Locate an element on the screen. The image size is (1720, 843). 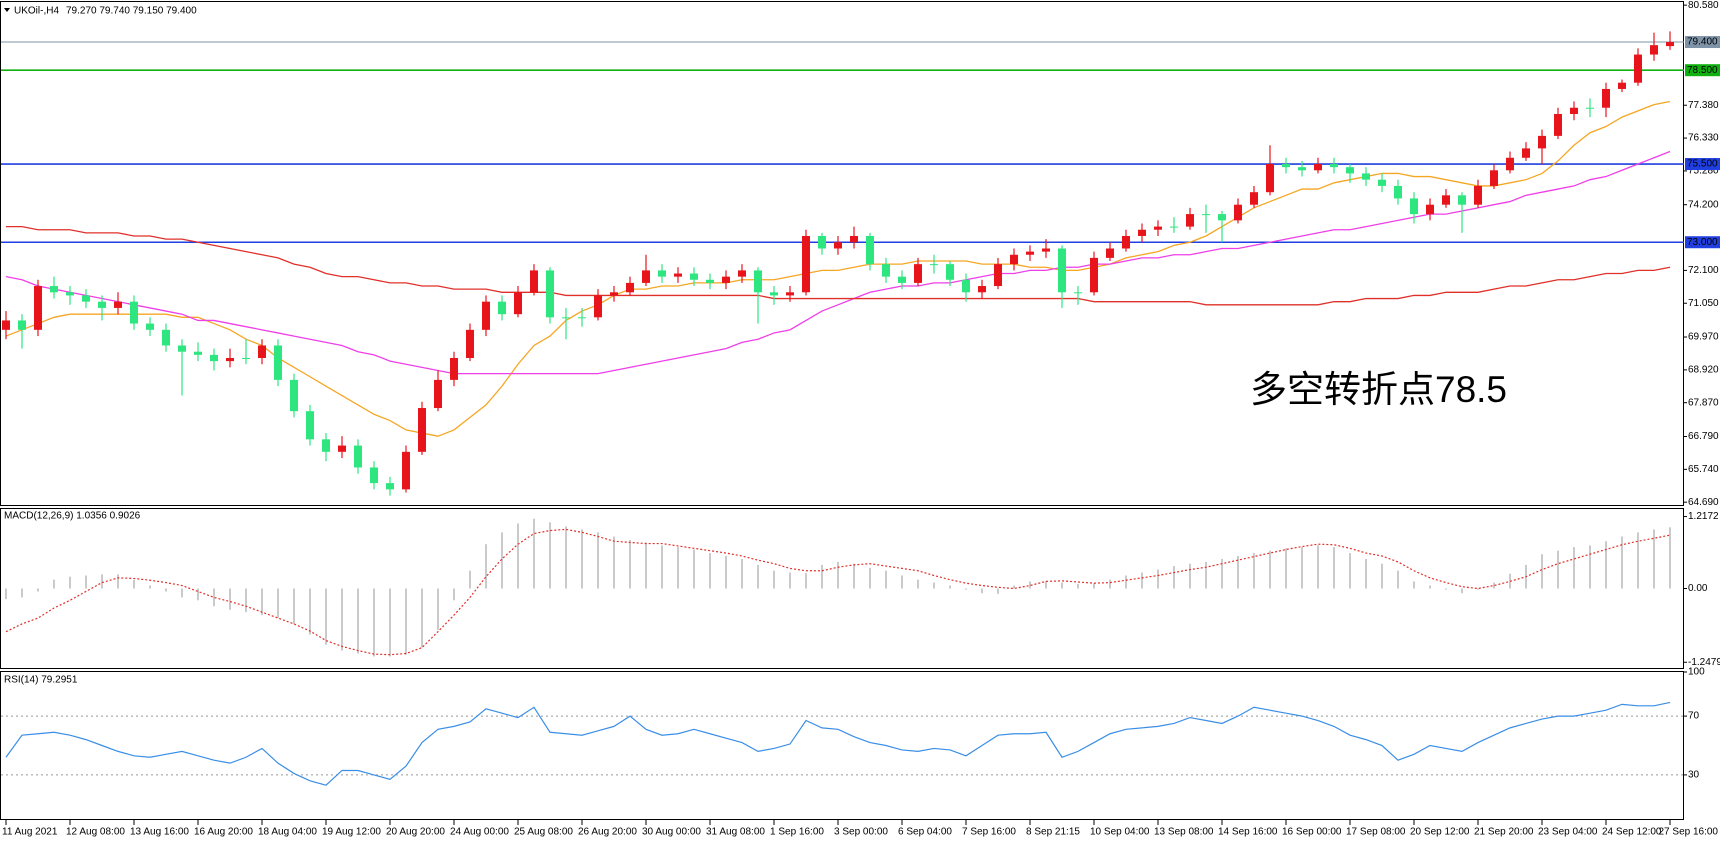
x-tick-label: 6 Sep 04:00 is located at coordinates (925, 832).